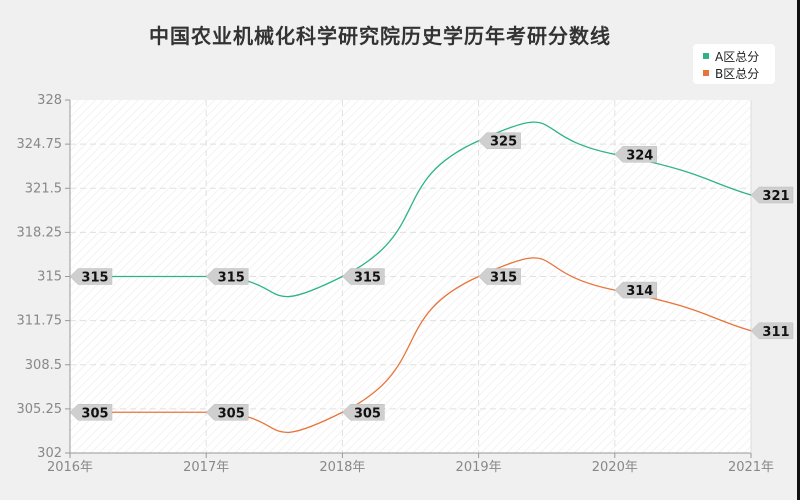 The width and height of the screenshot is (800, 500). I want to click on x-tick-label: 2016年, so click(70, 467).